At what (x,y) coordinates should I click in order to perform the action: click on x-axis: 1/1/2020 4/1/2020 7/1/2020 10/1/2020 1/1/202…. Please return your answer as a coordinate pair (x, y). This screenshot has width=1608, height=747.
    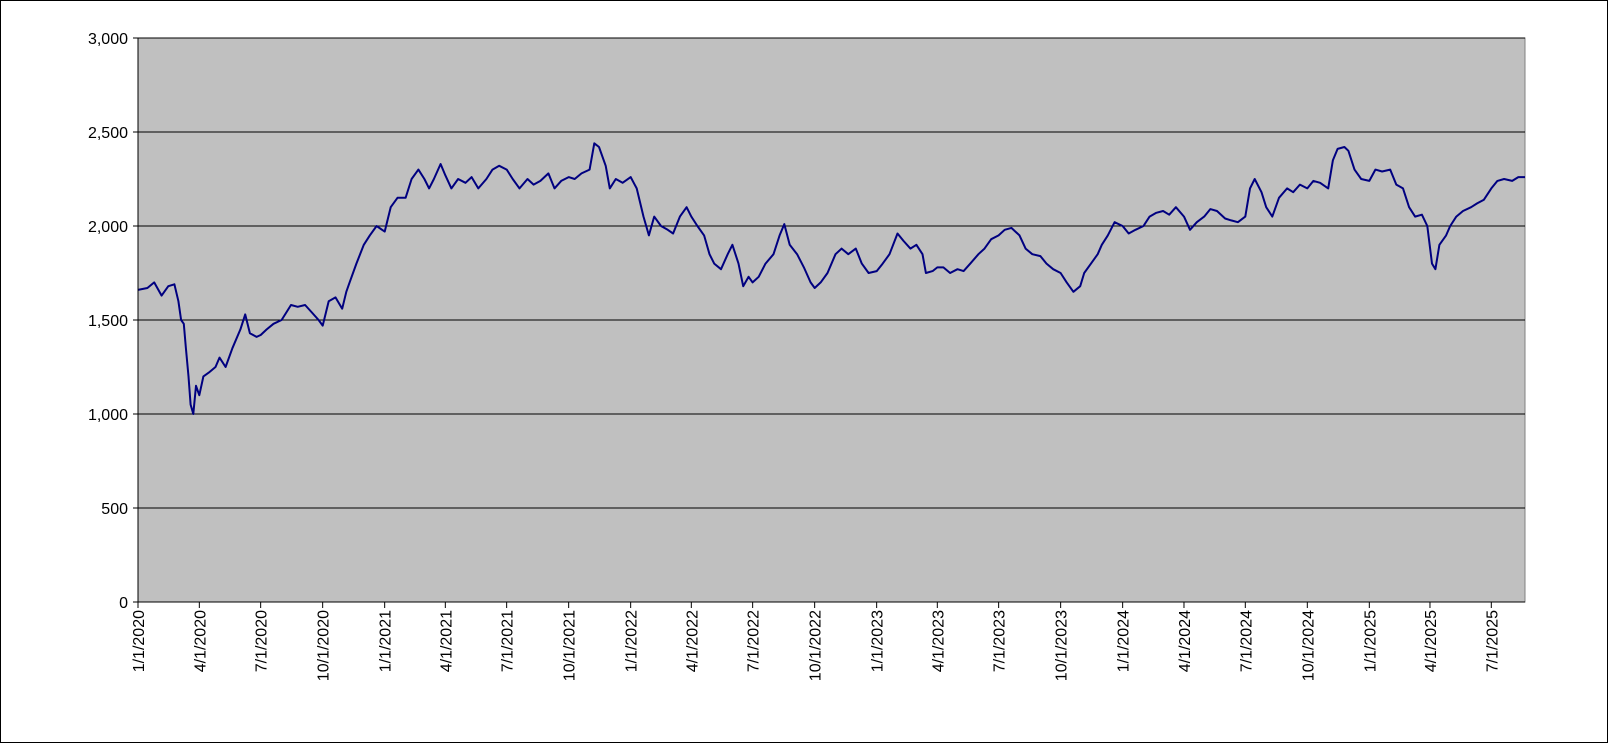
    Looking at the image, I should click on (816, 641).